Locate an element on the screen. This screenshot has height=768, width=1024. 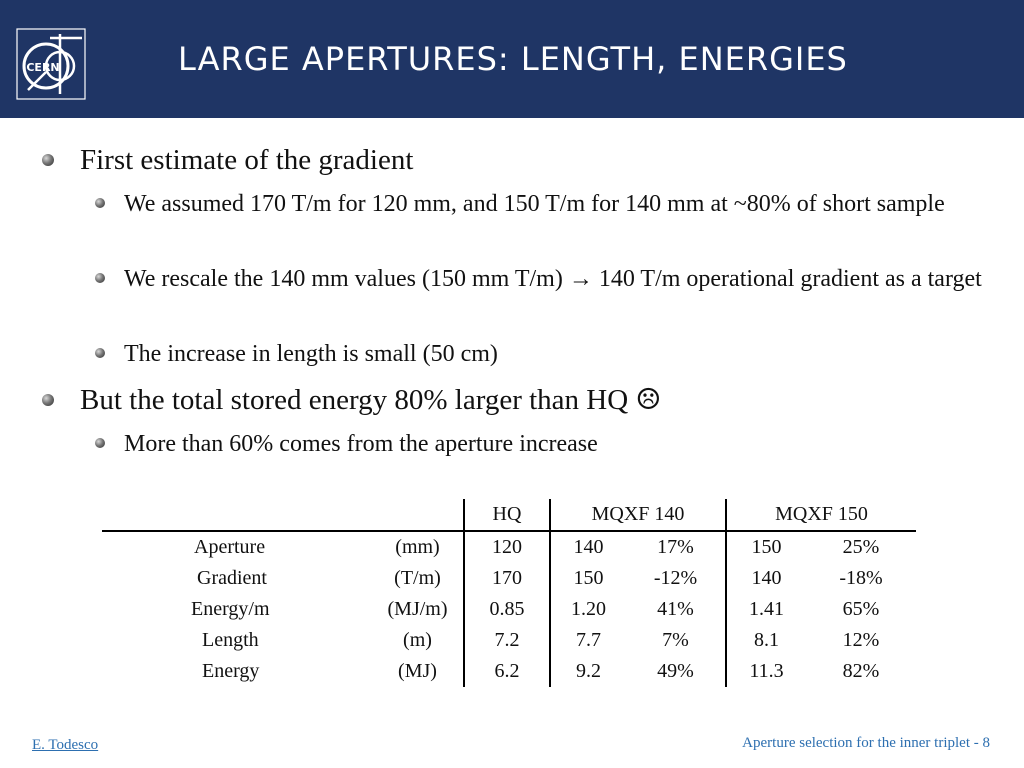
table-cell: 65% is located at coordinates (861, 609).